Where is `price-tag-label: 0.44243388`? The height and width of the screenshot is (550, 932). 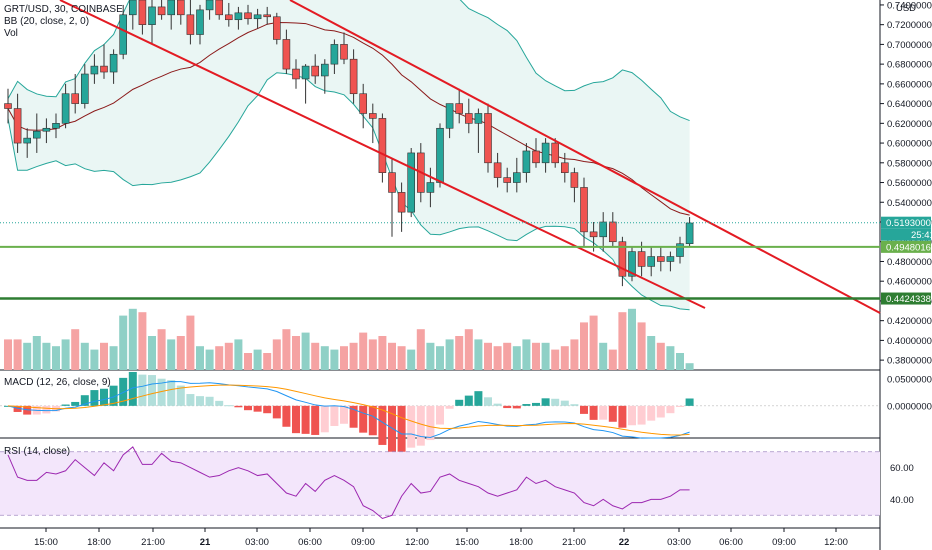
price-tag-label: 0.44243388 is located at coordinates (909, 299).